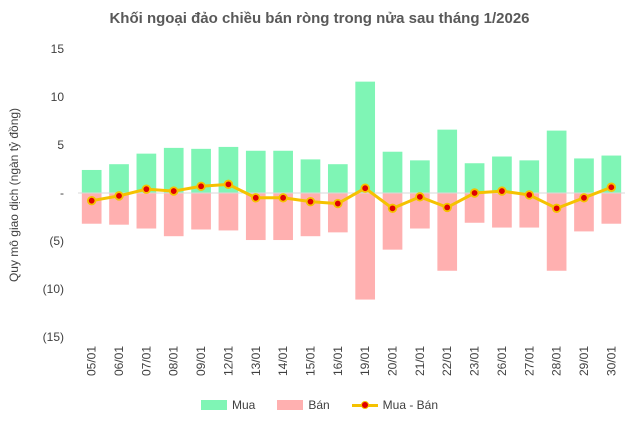 The width and height of the screenshot is (639, 426). Describe the element at coordinates (475, 361) in the screenshot. I see `x-tick-label: 23/01` at that location.